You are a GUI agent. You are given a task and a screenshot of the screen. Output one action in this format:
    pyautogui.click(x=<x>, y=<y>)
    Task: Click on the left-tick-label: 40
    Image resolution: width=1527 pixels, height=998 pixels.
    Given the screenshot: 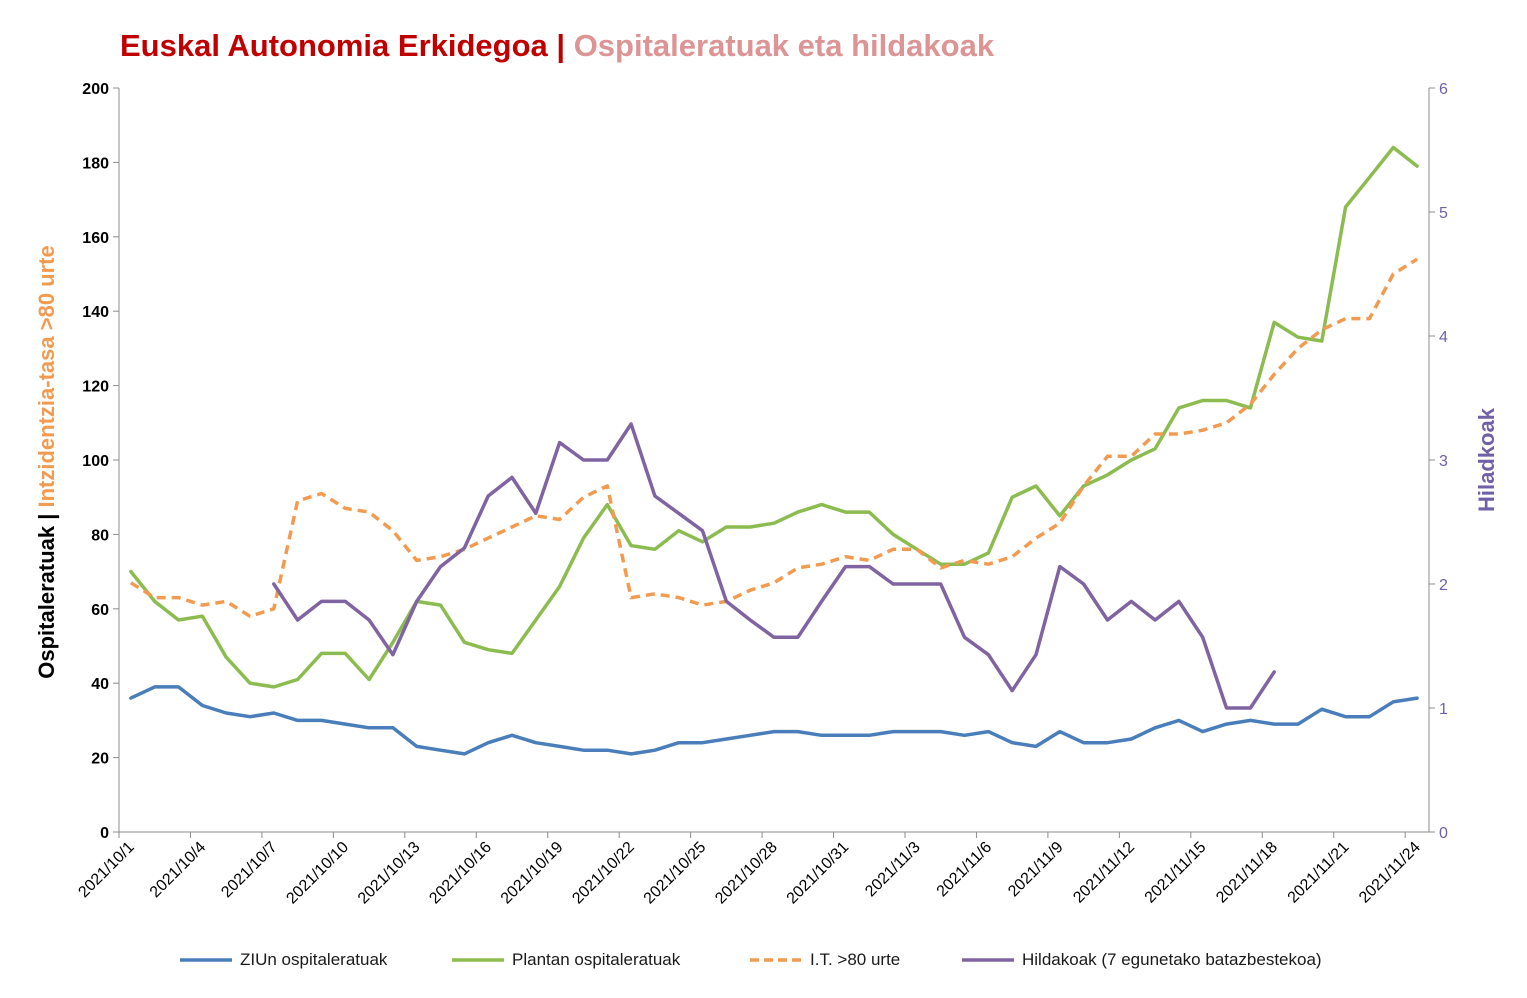 What is the action you would take?
    pyautogui.click(x=100, y=684)
    